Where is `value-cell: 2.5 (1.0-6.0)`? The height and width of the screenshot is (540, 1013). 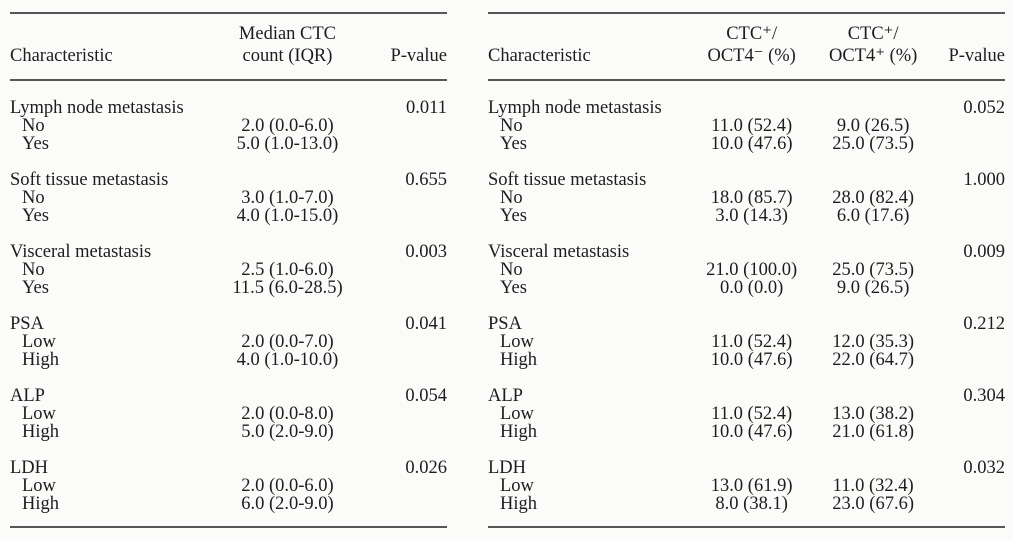 value-cell: 2.5 (1.0-6.0) is located at coordinates (287, 270).